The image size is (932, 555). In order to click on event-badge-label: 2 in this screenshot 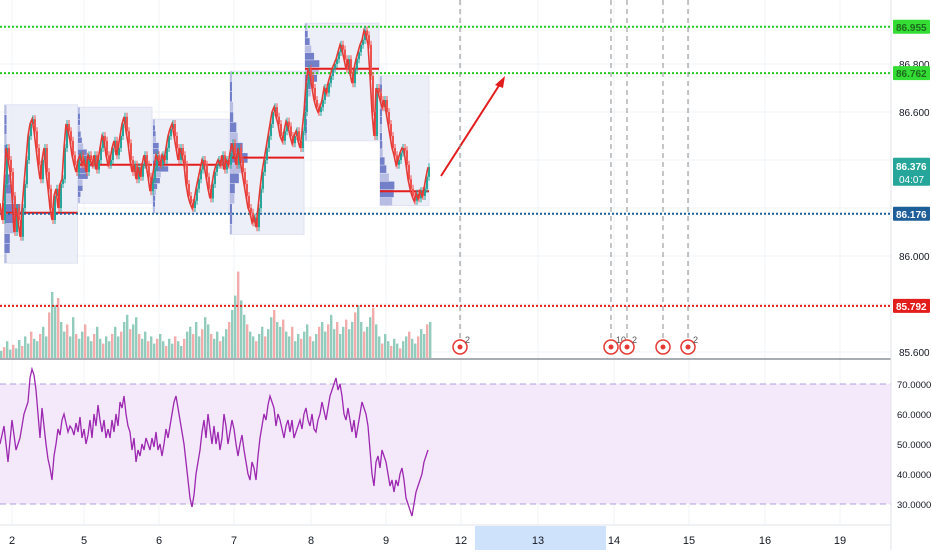, I will do `click(467, 340)`.